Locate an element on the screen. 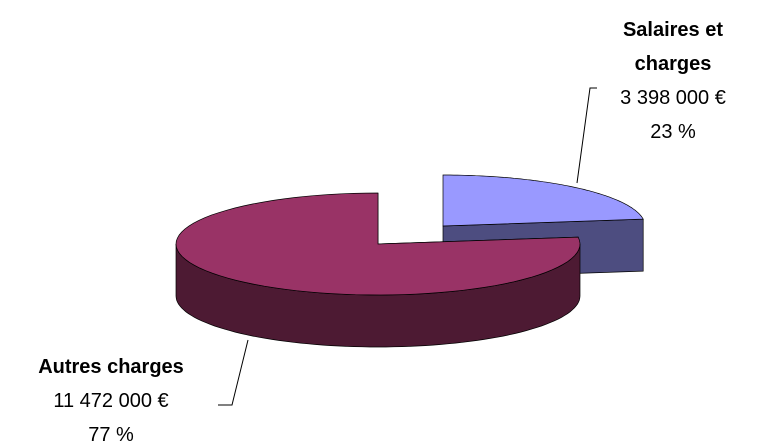 This screenshot has width=757, height=445. slice-name: Salaires et charges is located at coordinates (673, 47).